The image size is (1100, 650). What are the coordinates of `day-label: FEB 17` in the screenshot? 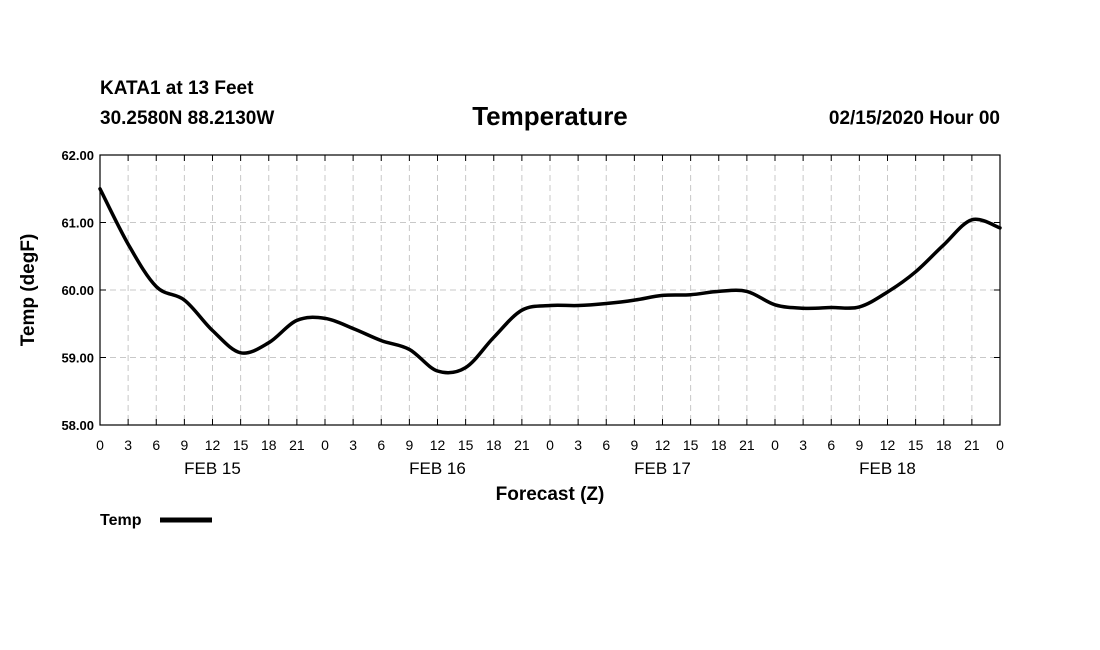 It's located at (662, 468).